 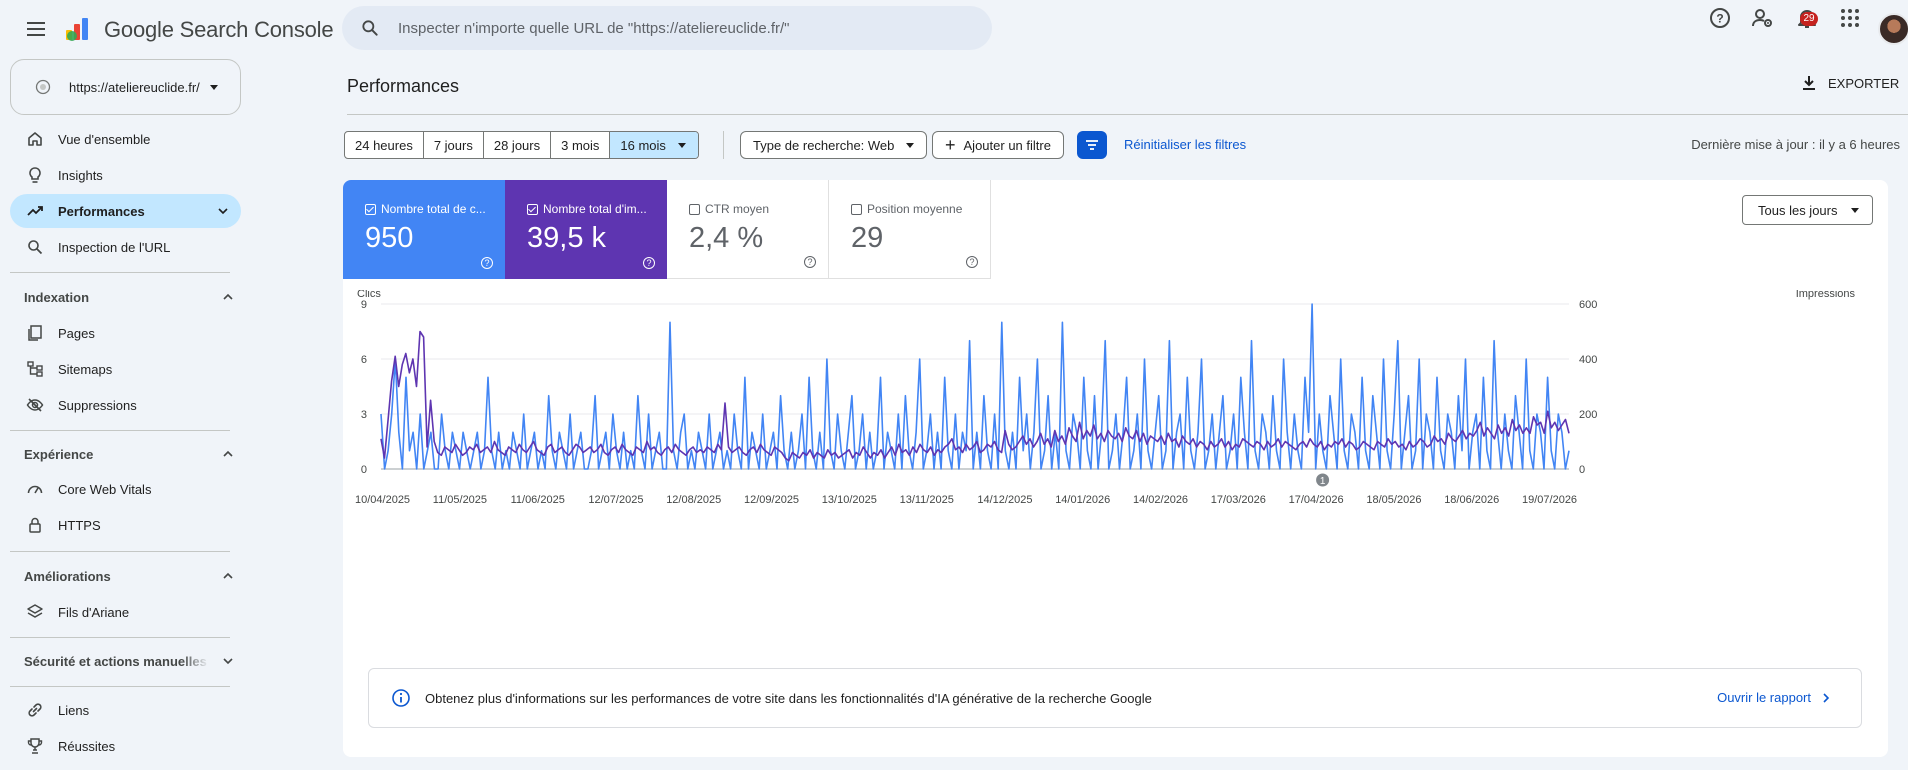 What do you see at coordinates (125, 525) in the screenshot?
I see `sidebar-item-https: HTTPS` at bounding box center [125, 525].